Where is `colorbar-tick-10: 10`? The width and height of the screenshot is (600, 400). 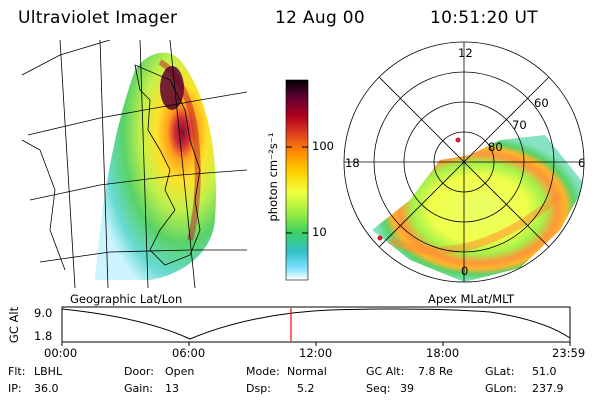 colorbar-tick-10: 10 is located at coordinates (319, 232).